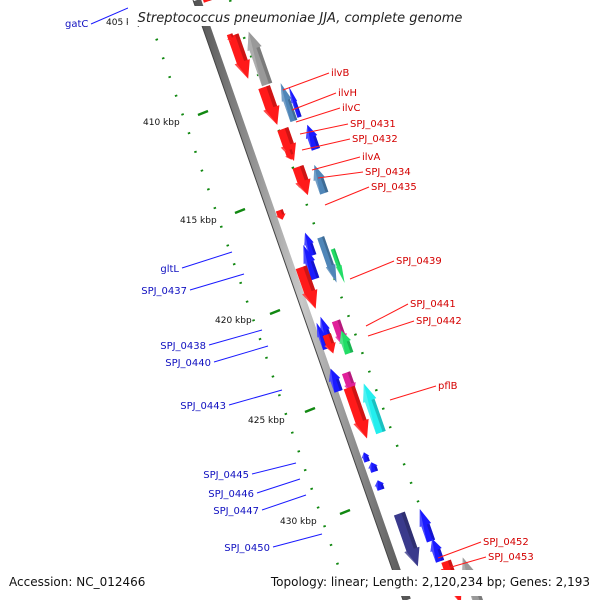 This screenshot has height=600, width=600. What do you see at coordinates (394, 187) in the screenshot?
I see `gene-label-SPJ_0435: SPJ_0435` at bounding box center [394, 187].